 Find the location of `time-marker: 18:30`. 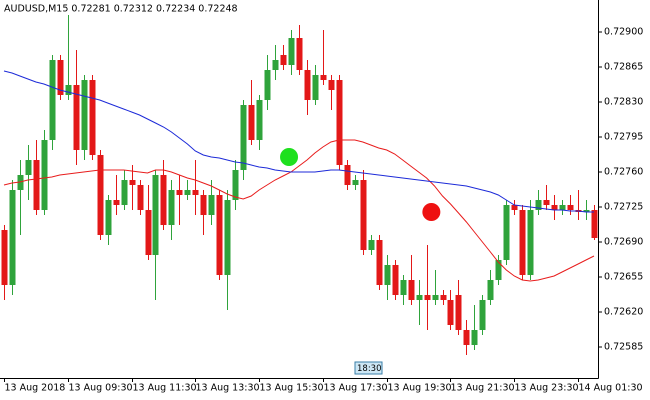

time-marker: 18:30 is located at coordinates (369, 369).